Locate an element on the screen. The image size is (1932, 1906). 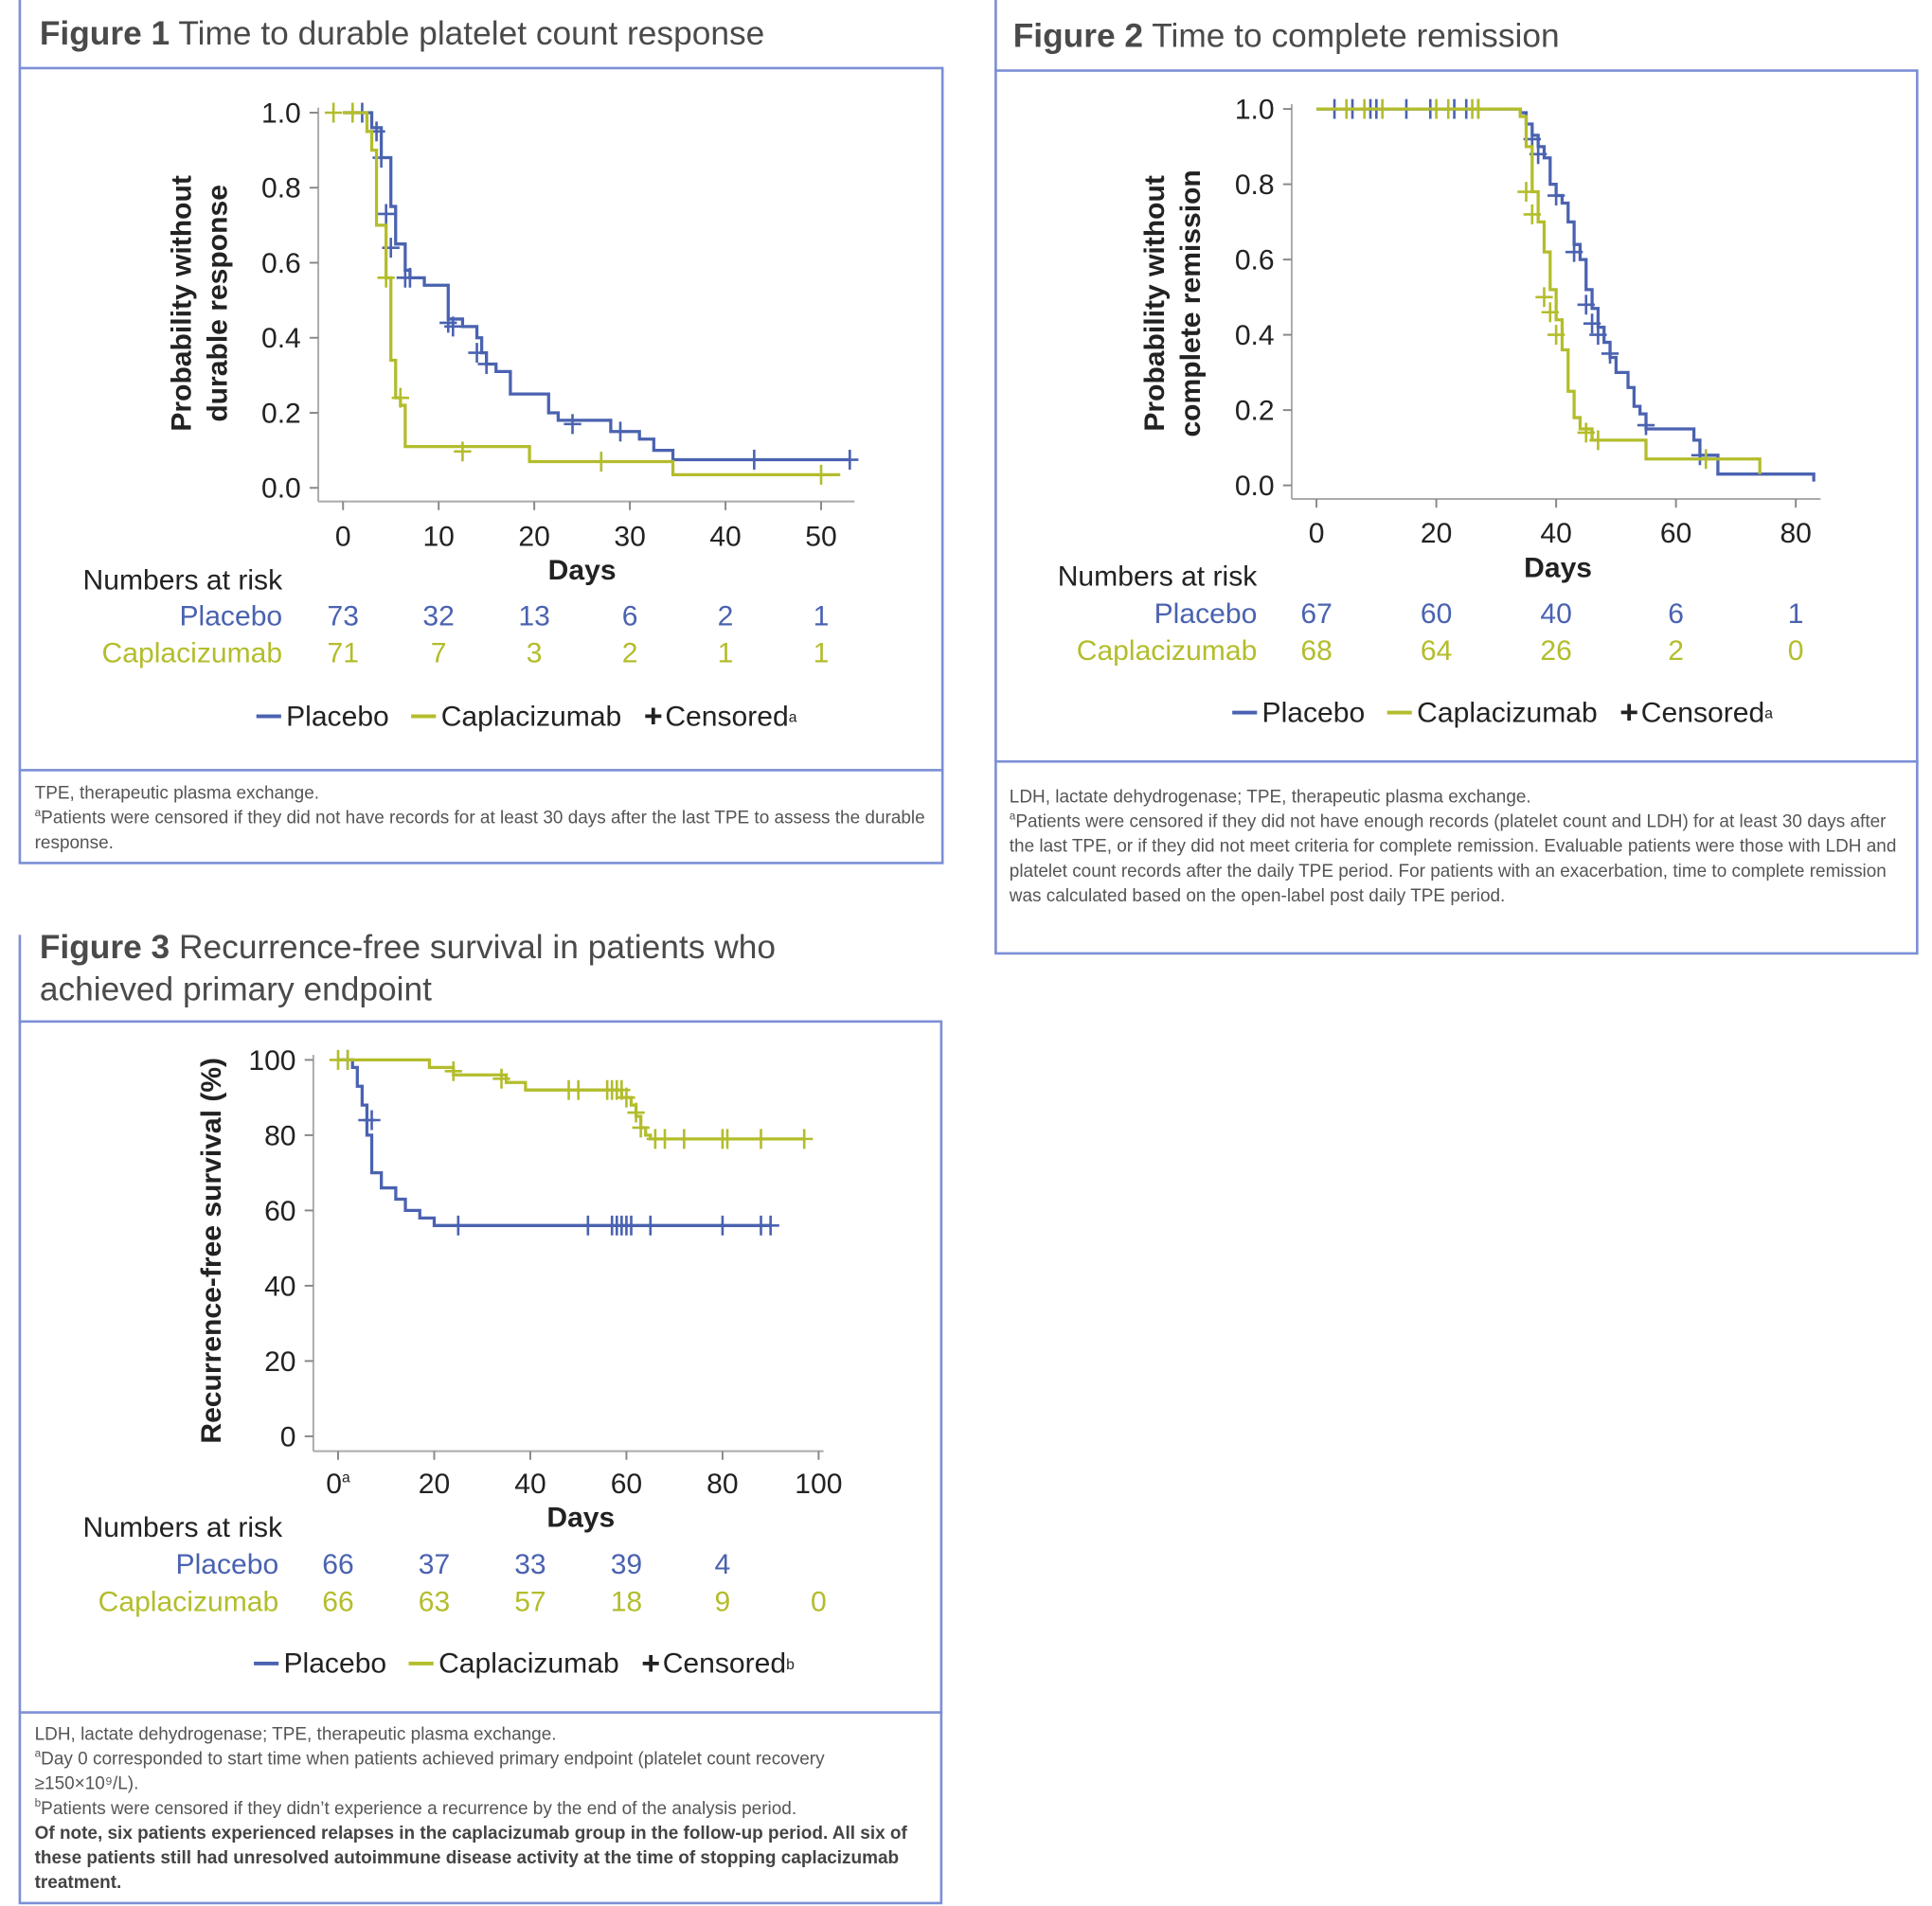
y-tick-label: 0.4 is located at coordinates (1255, 336).